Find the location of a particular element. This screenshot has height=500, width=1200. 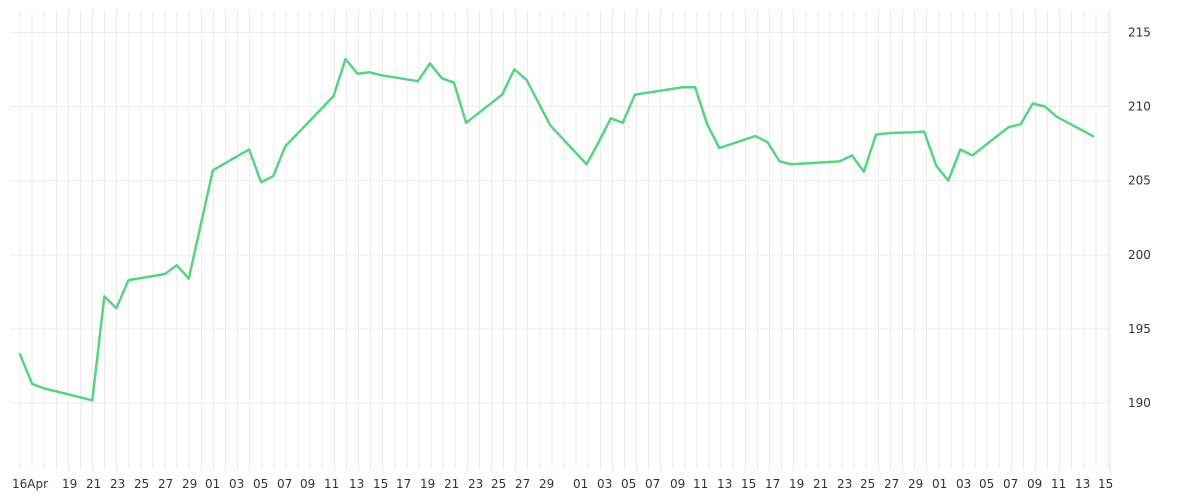

y-tick-label: 200 is located at coordinates (1139, 255).